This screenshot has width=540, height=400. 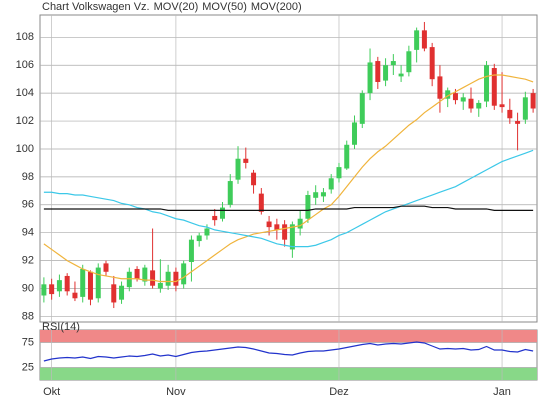 What do you see at coordinates (28, 233) in the screenshot?
I see `y-tick-label: 94` at bounding box center [28, 233].